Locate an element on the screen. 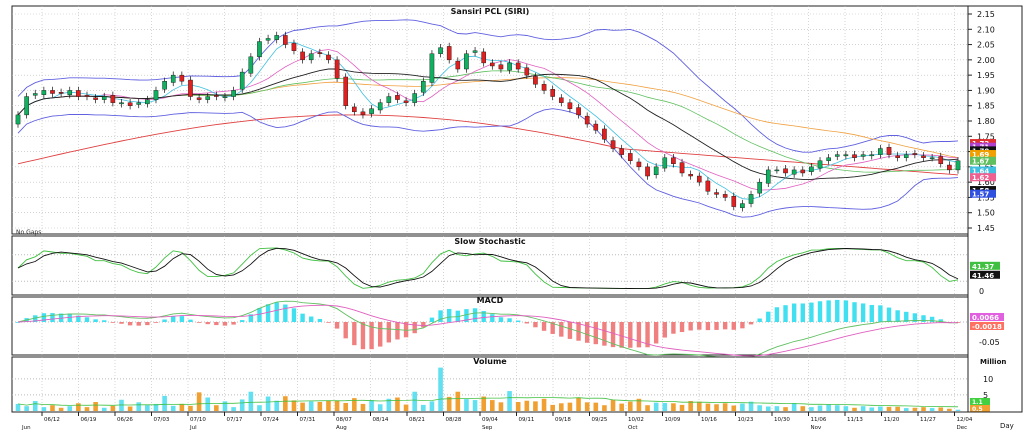 This screenshot has height=440, width=1026. price-tag-box is located at coordinates (983, 177).